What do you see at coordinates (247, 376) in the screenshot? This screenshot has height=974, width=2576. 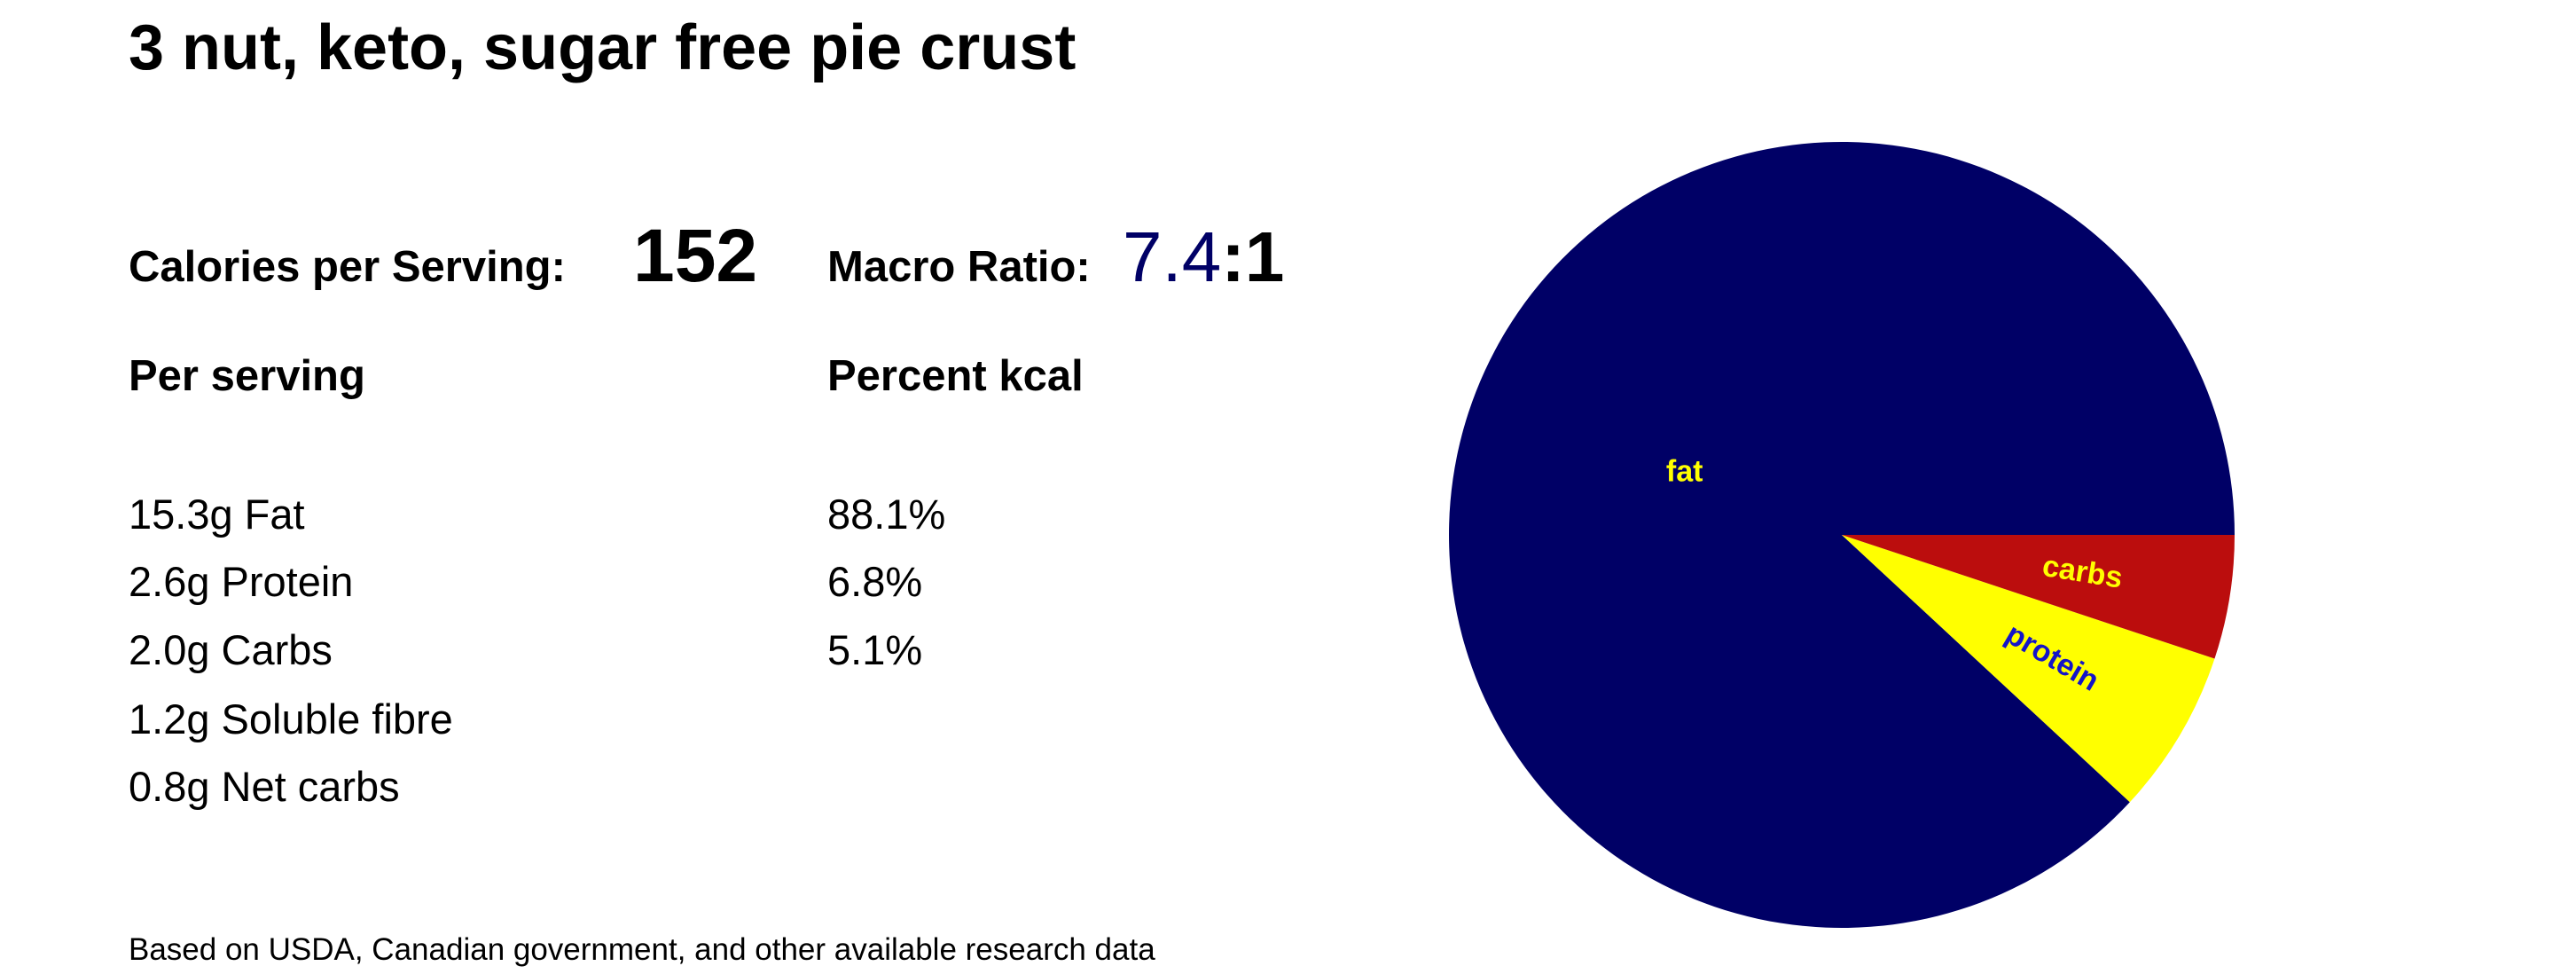 I see `column-heading: Per serving` at bounding box center [247, 376].